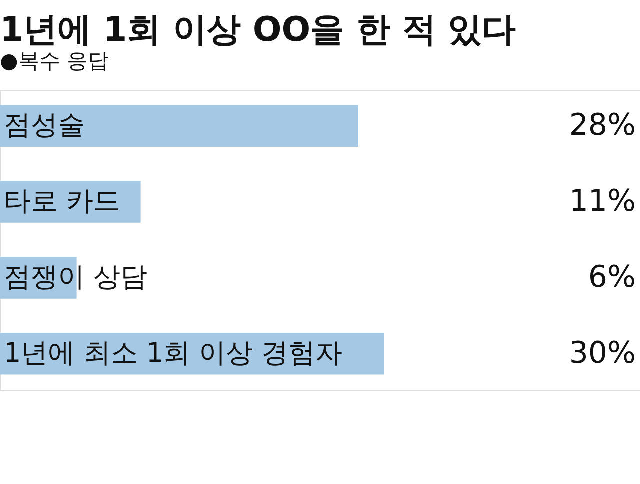 The width and height of the screenshot is (640, 484). Describe the element at coordinates (602, 126) in the screenshot. I see `data-label: 28%` at that location.